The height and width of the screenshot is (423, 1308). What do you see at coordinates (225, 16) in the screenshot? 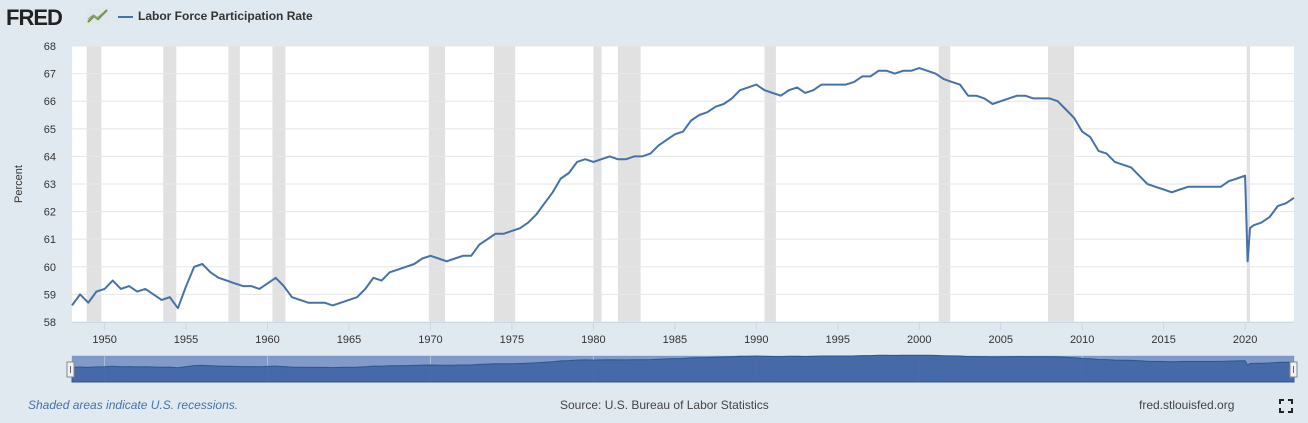
I see `legend-label: Labor Force Participation Rate` at bounding box center [225, 16].